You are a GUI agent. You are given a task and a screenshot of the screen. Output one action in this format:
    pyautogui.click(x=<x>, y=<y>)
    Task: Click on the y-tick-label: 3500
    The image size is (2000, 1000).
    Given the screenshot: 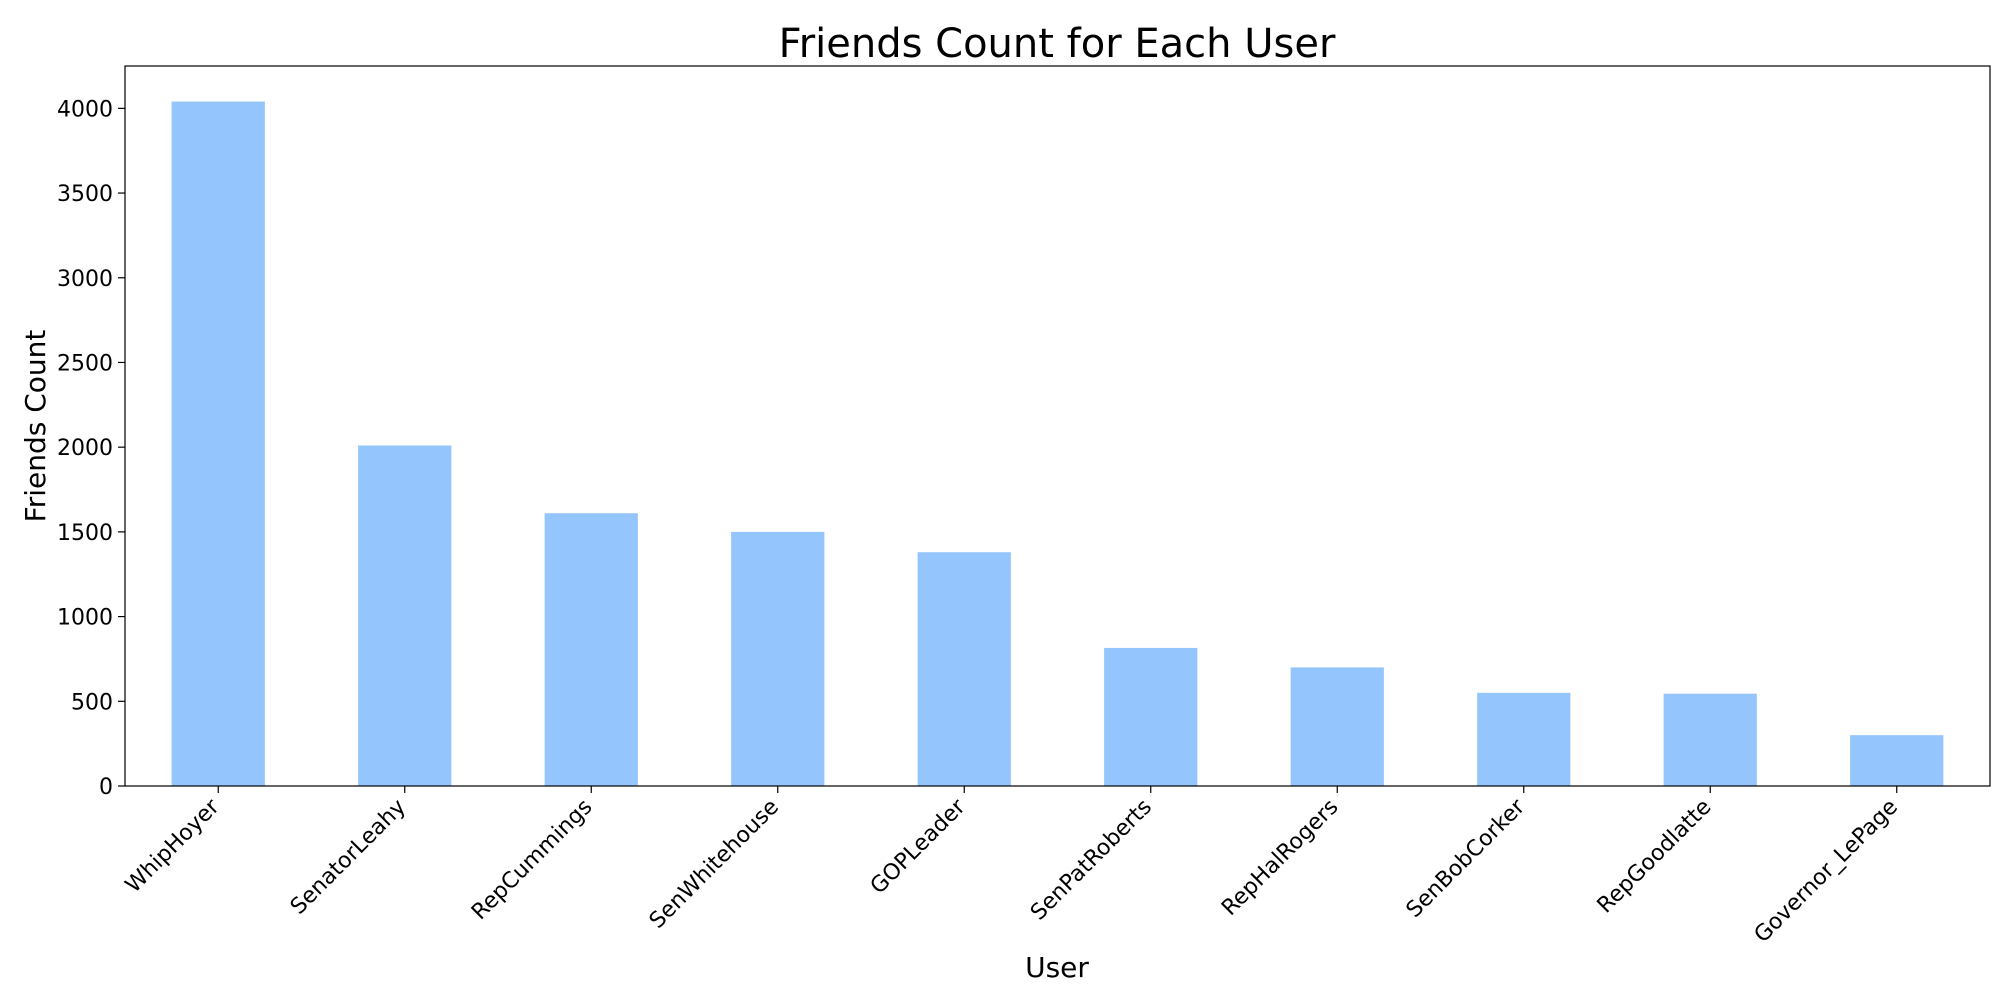 What is the action you would take?
    pyautogui.click(x=85, y=194)
    